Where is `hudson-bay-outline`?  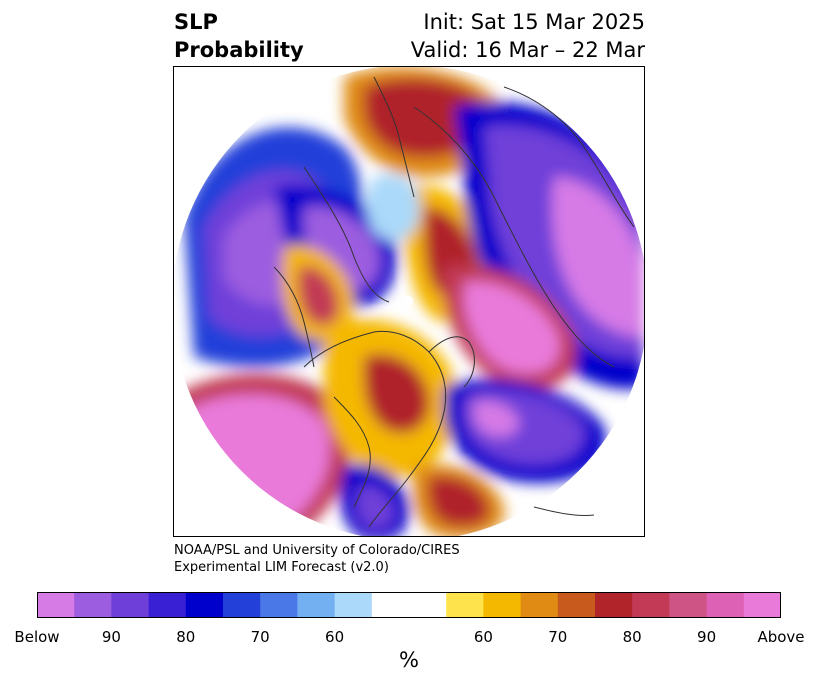
hudson-bay-outline is located at coordinates (451, 362).